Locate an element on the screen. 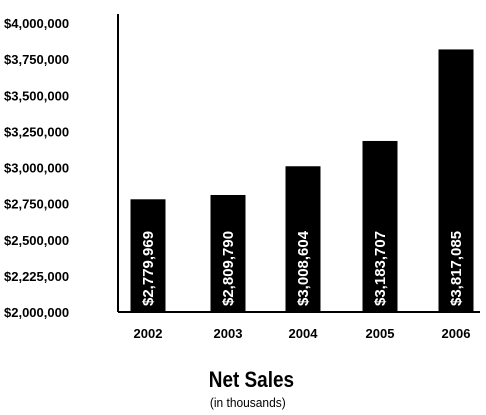 This screenshot has height=415, width=486. y-tick-label: $3,250,000 is located at coordinates (36, 131).